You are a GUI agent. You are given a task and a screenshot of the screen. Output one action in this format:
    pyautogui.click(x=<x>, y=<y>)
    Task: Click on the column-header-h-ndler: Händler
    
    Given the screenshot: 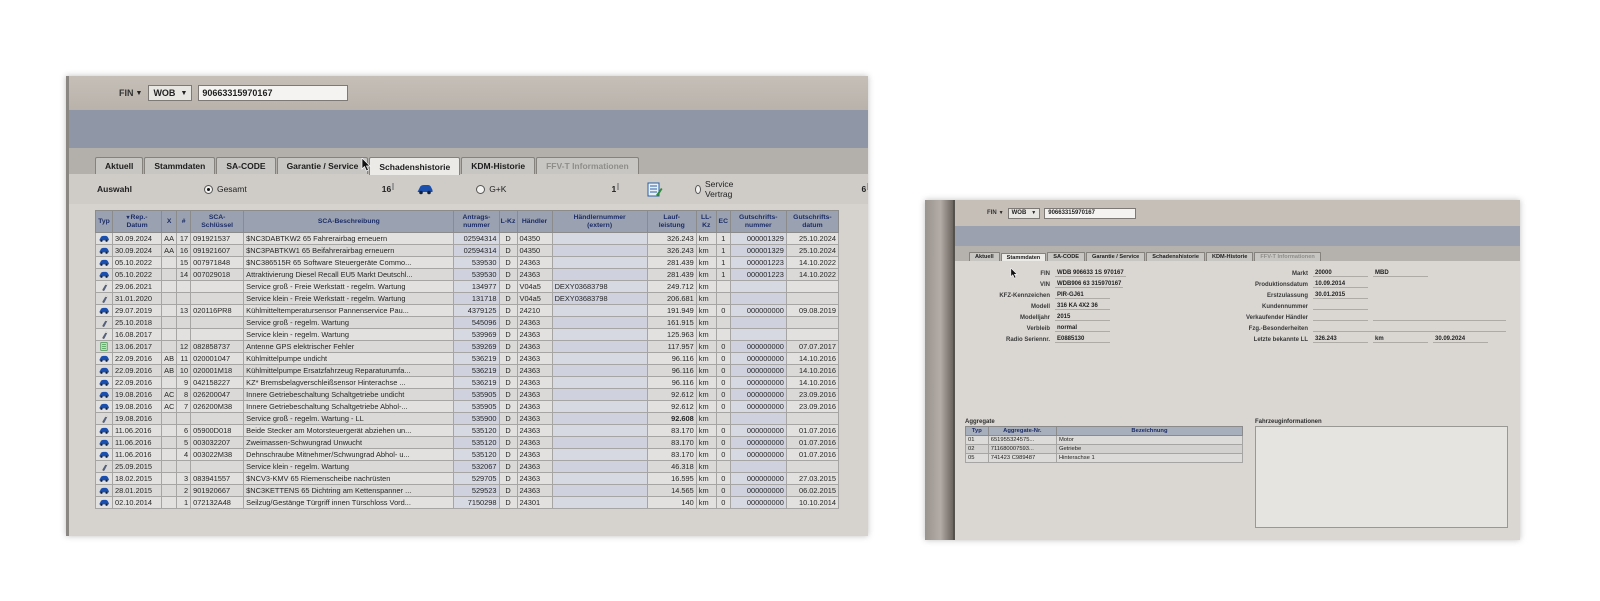 What is the action you would take?
    pyautogui.click(x=534, y=221)
    